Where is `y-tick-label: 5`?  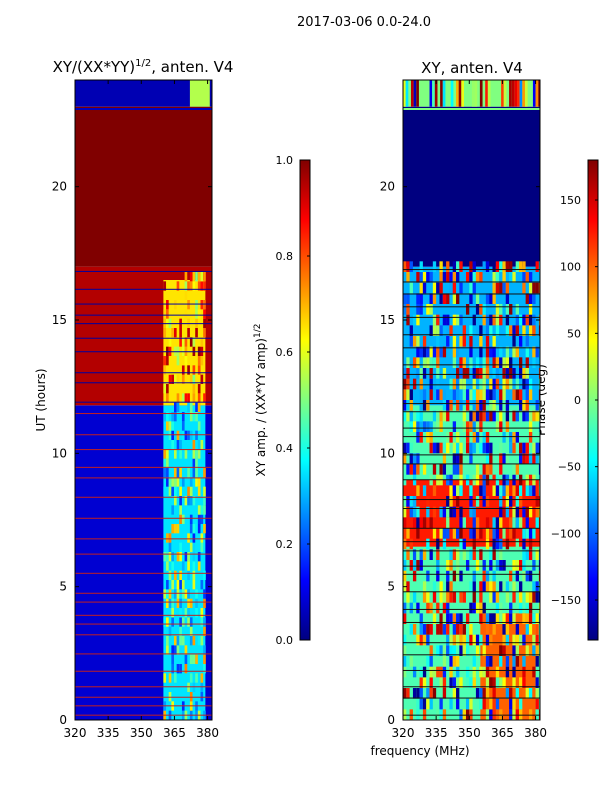
y-tick-label: 5 is located at coordinates (391, 587).